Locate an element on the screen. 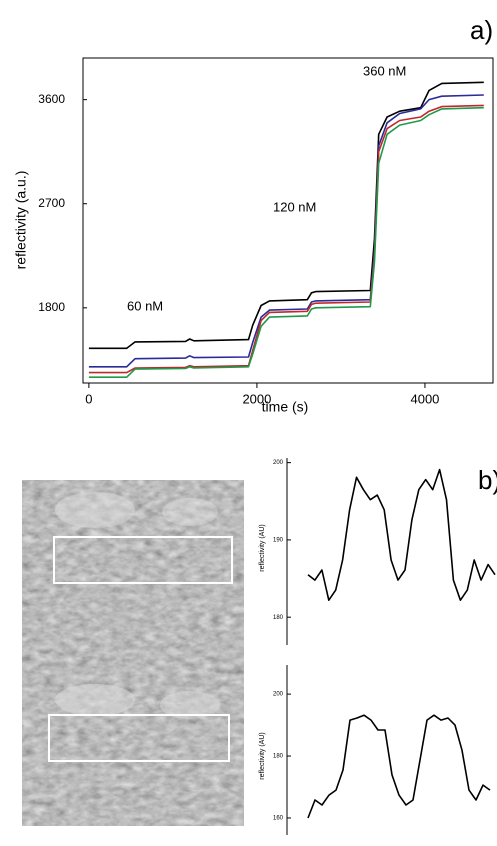  x-axis-label: time (s) is located at coordinates (285, 407).